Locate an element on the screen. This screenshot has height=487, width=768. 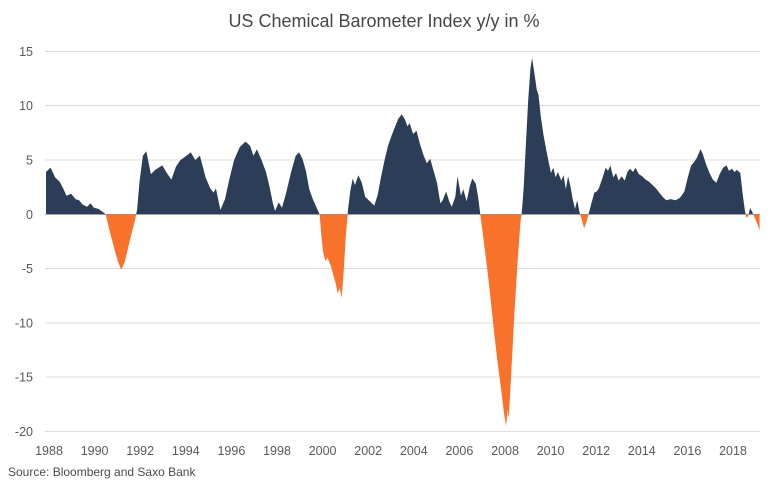
y-axis-tick-label: -10 is located at coordinates (24, 323).